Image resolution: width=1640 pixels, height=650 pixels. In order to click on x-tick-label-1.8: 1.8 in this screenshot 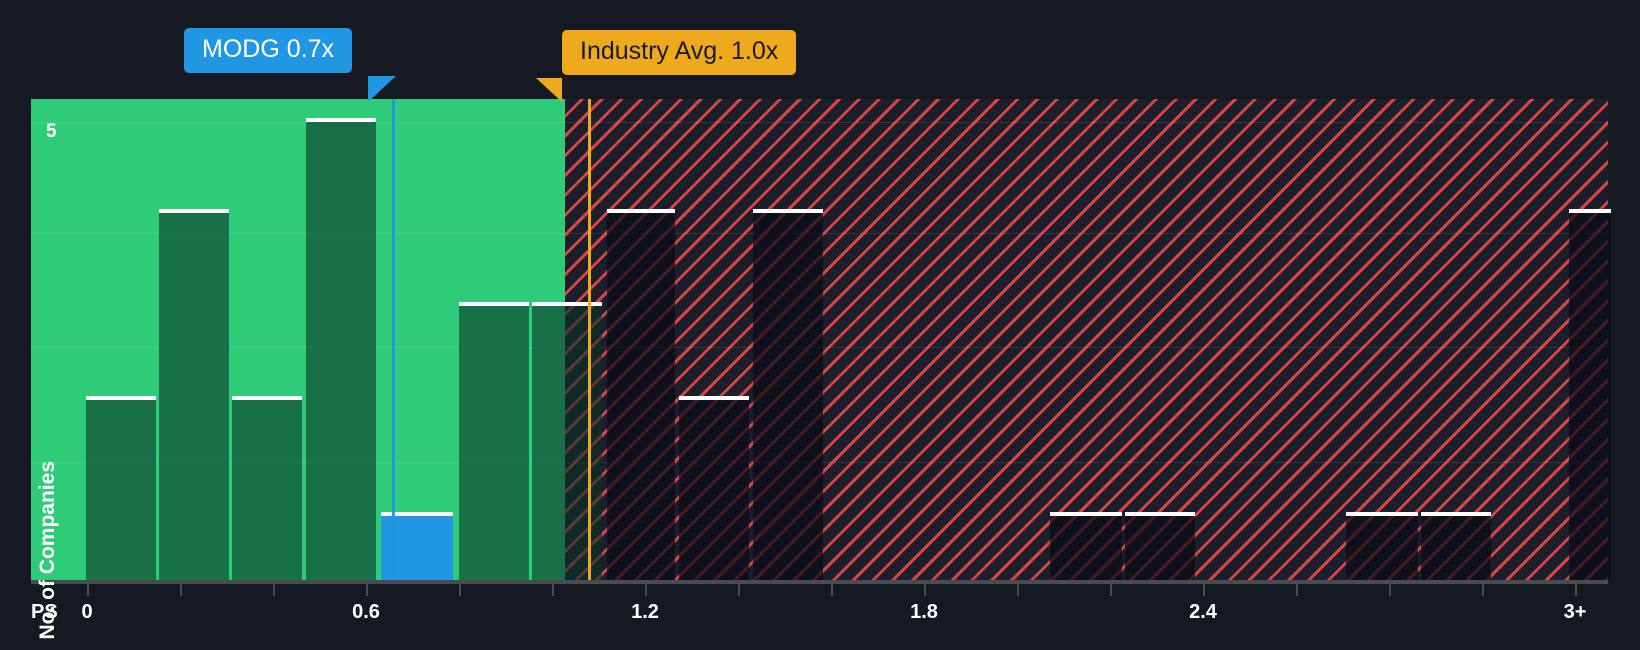, I will do `click(924, 612)`.